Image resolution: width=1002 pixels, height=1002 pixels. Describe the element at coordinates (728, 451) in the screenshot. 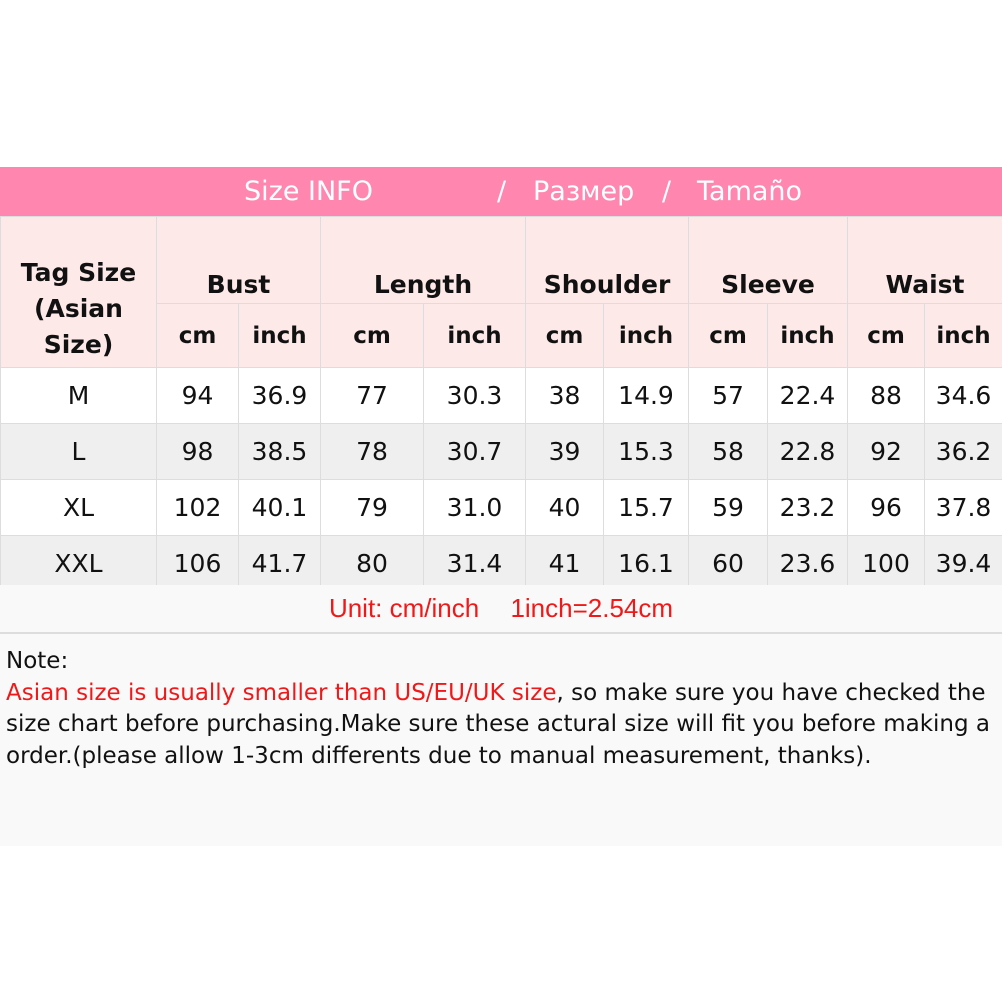

I see `table-cell: 58` at that location.